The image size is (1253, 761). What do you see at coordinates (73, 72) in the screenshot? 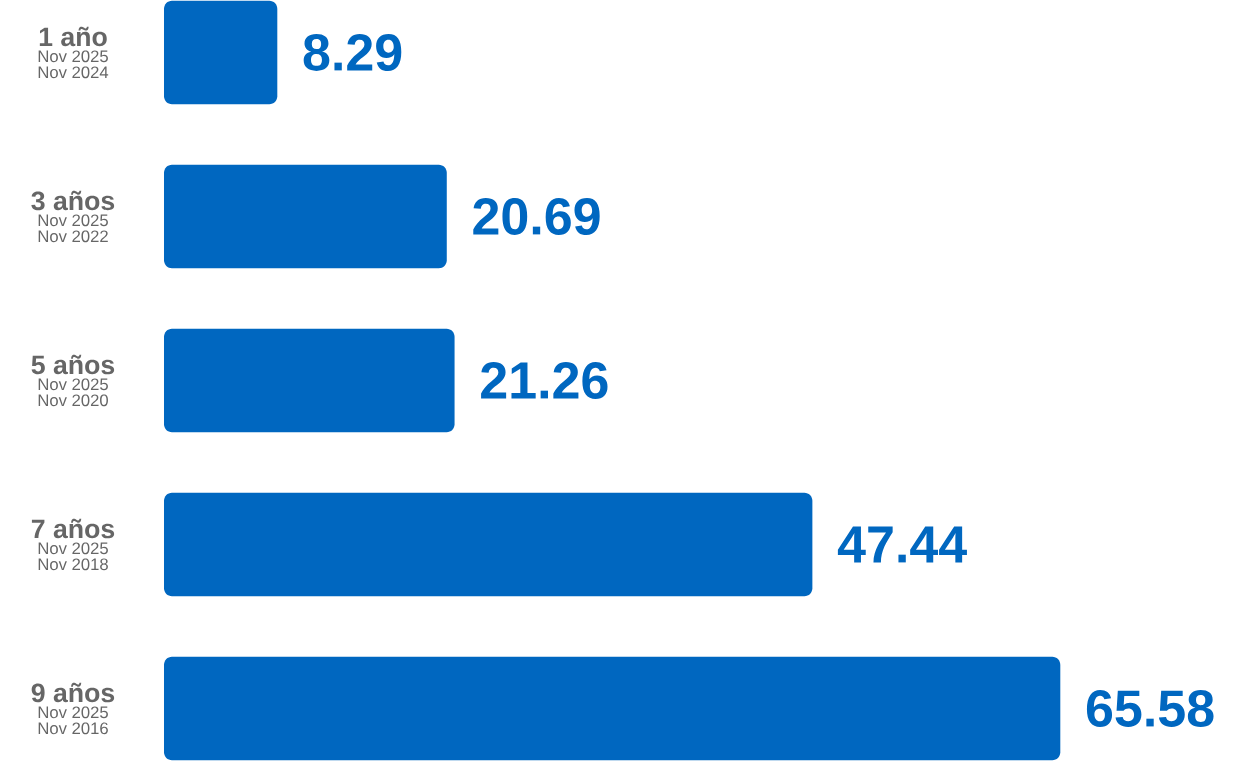
I see `text: Nov 2024` at bounding box center [73, 72].